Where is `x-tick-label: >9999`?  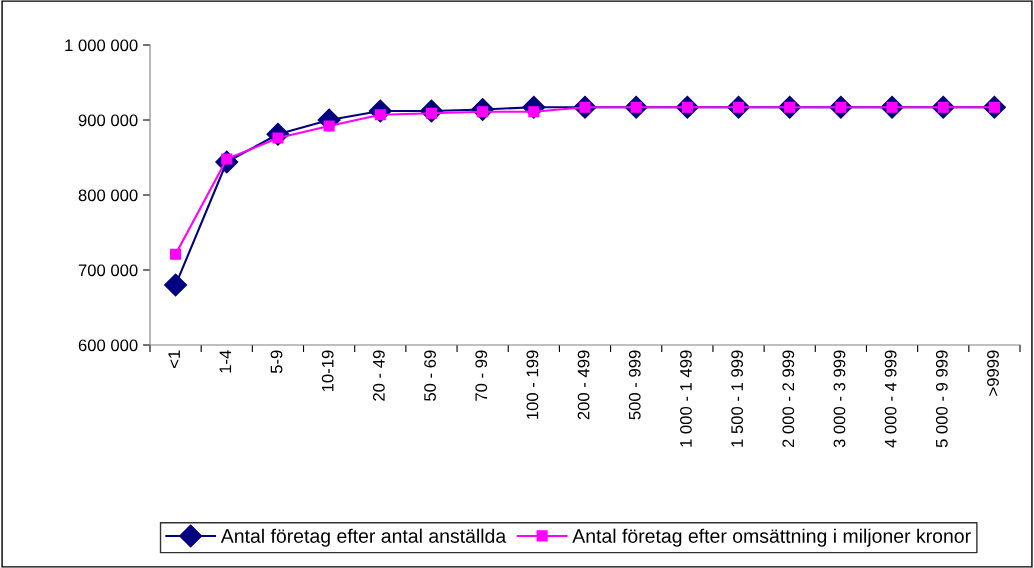 x-tick-label: >9999 is located at coordinates (993, 373).